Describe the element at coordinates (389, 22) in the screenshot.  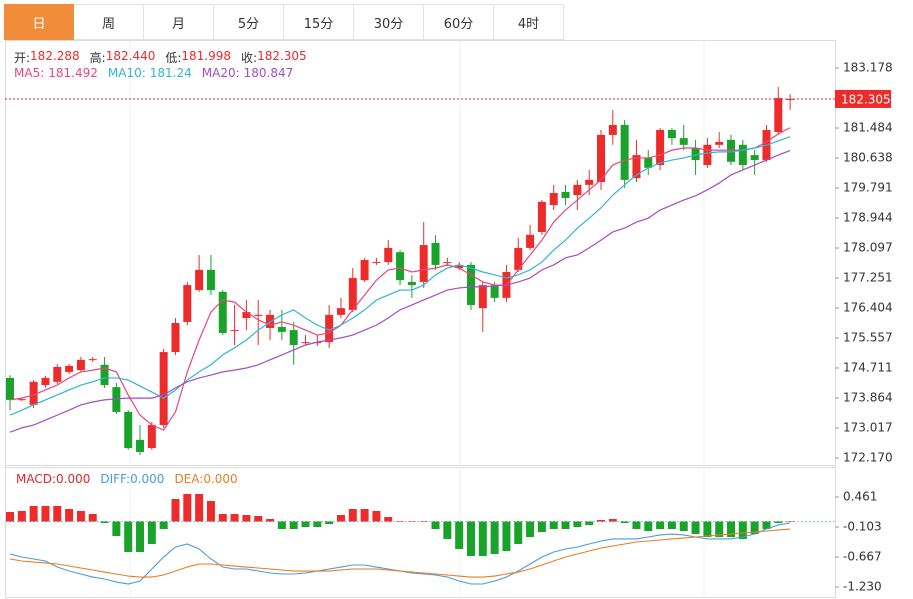
I see `tab: 30分` at that location.